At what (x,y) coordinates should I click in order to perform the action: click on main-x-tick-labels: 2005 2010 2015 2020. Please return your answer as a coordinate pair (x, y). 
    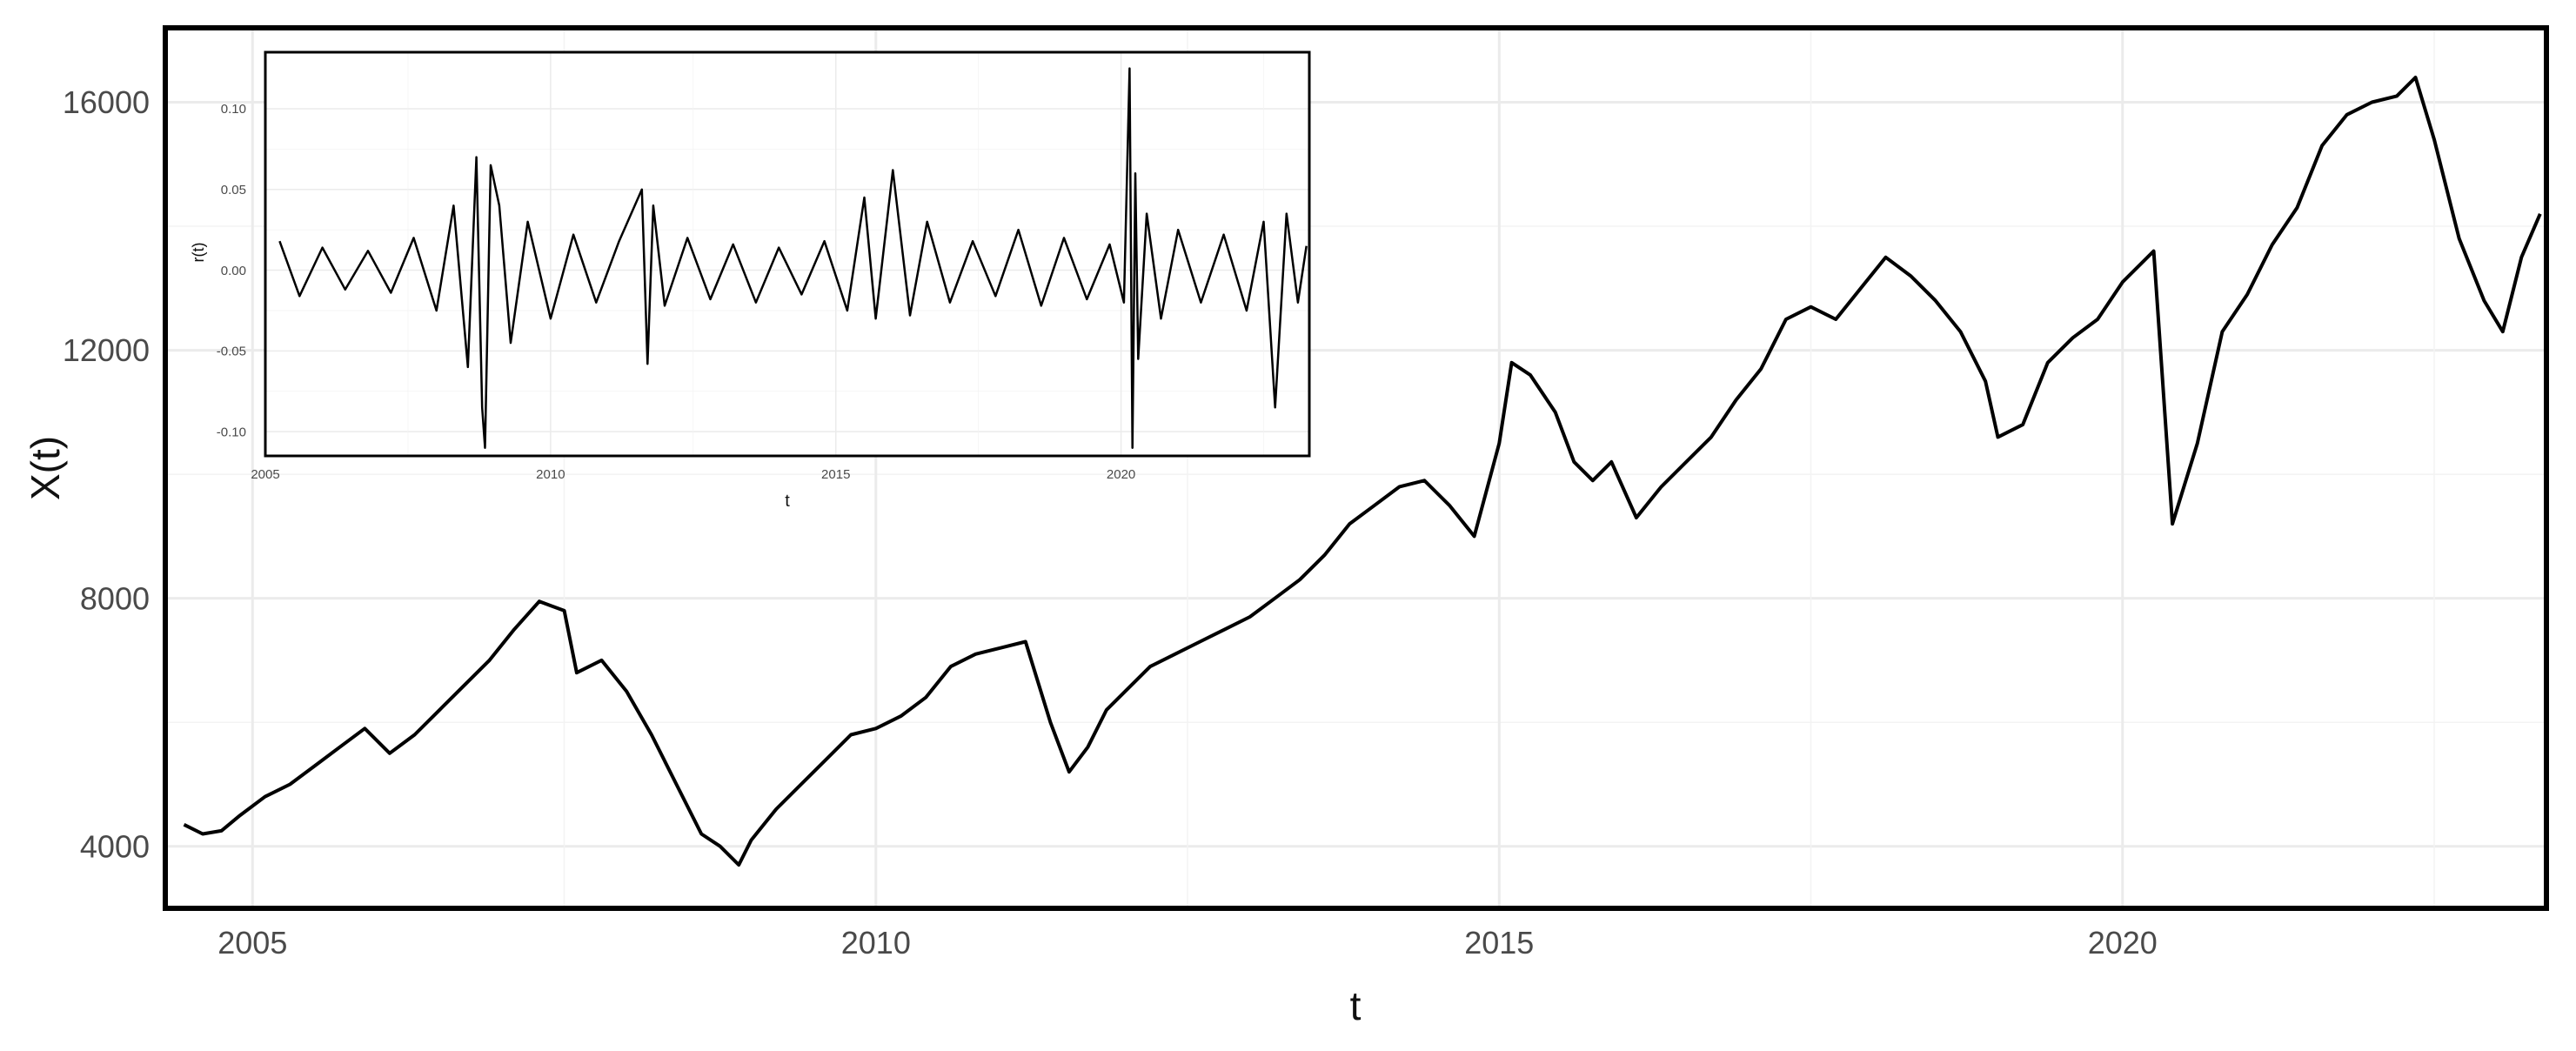
    Looking at the image, I should click on (1187, 943).